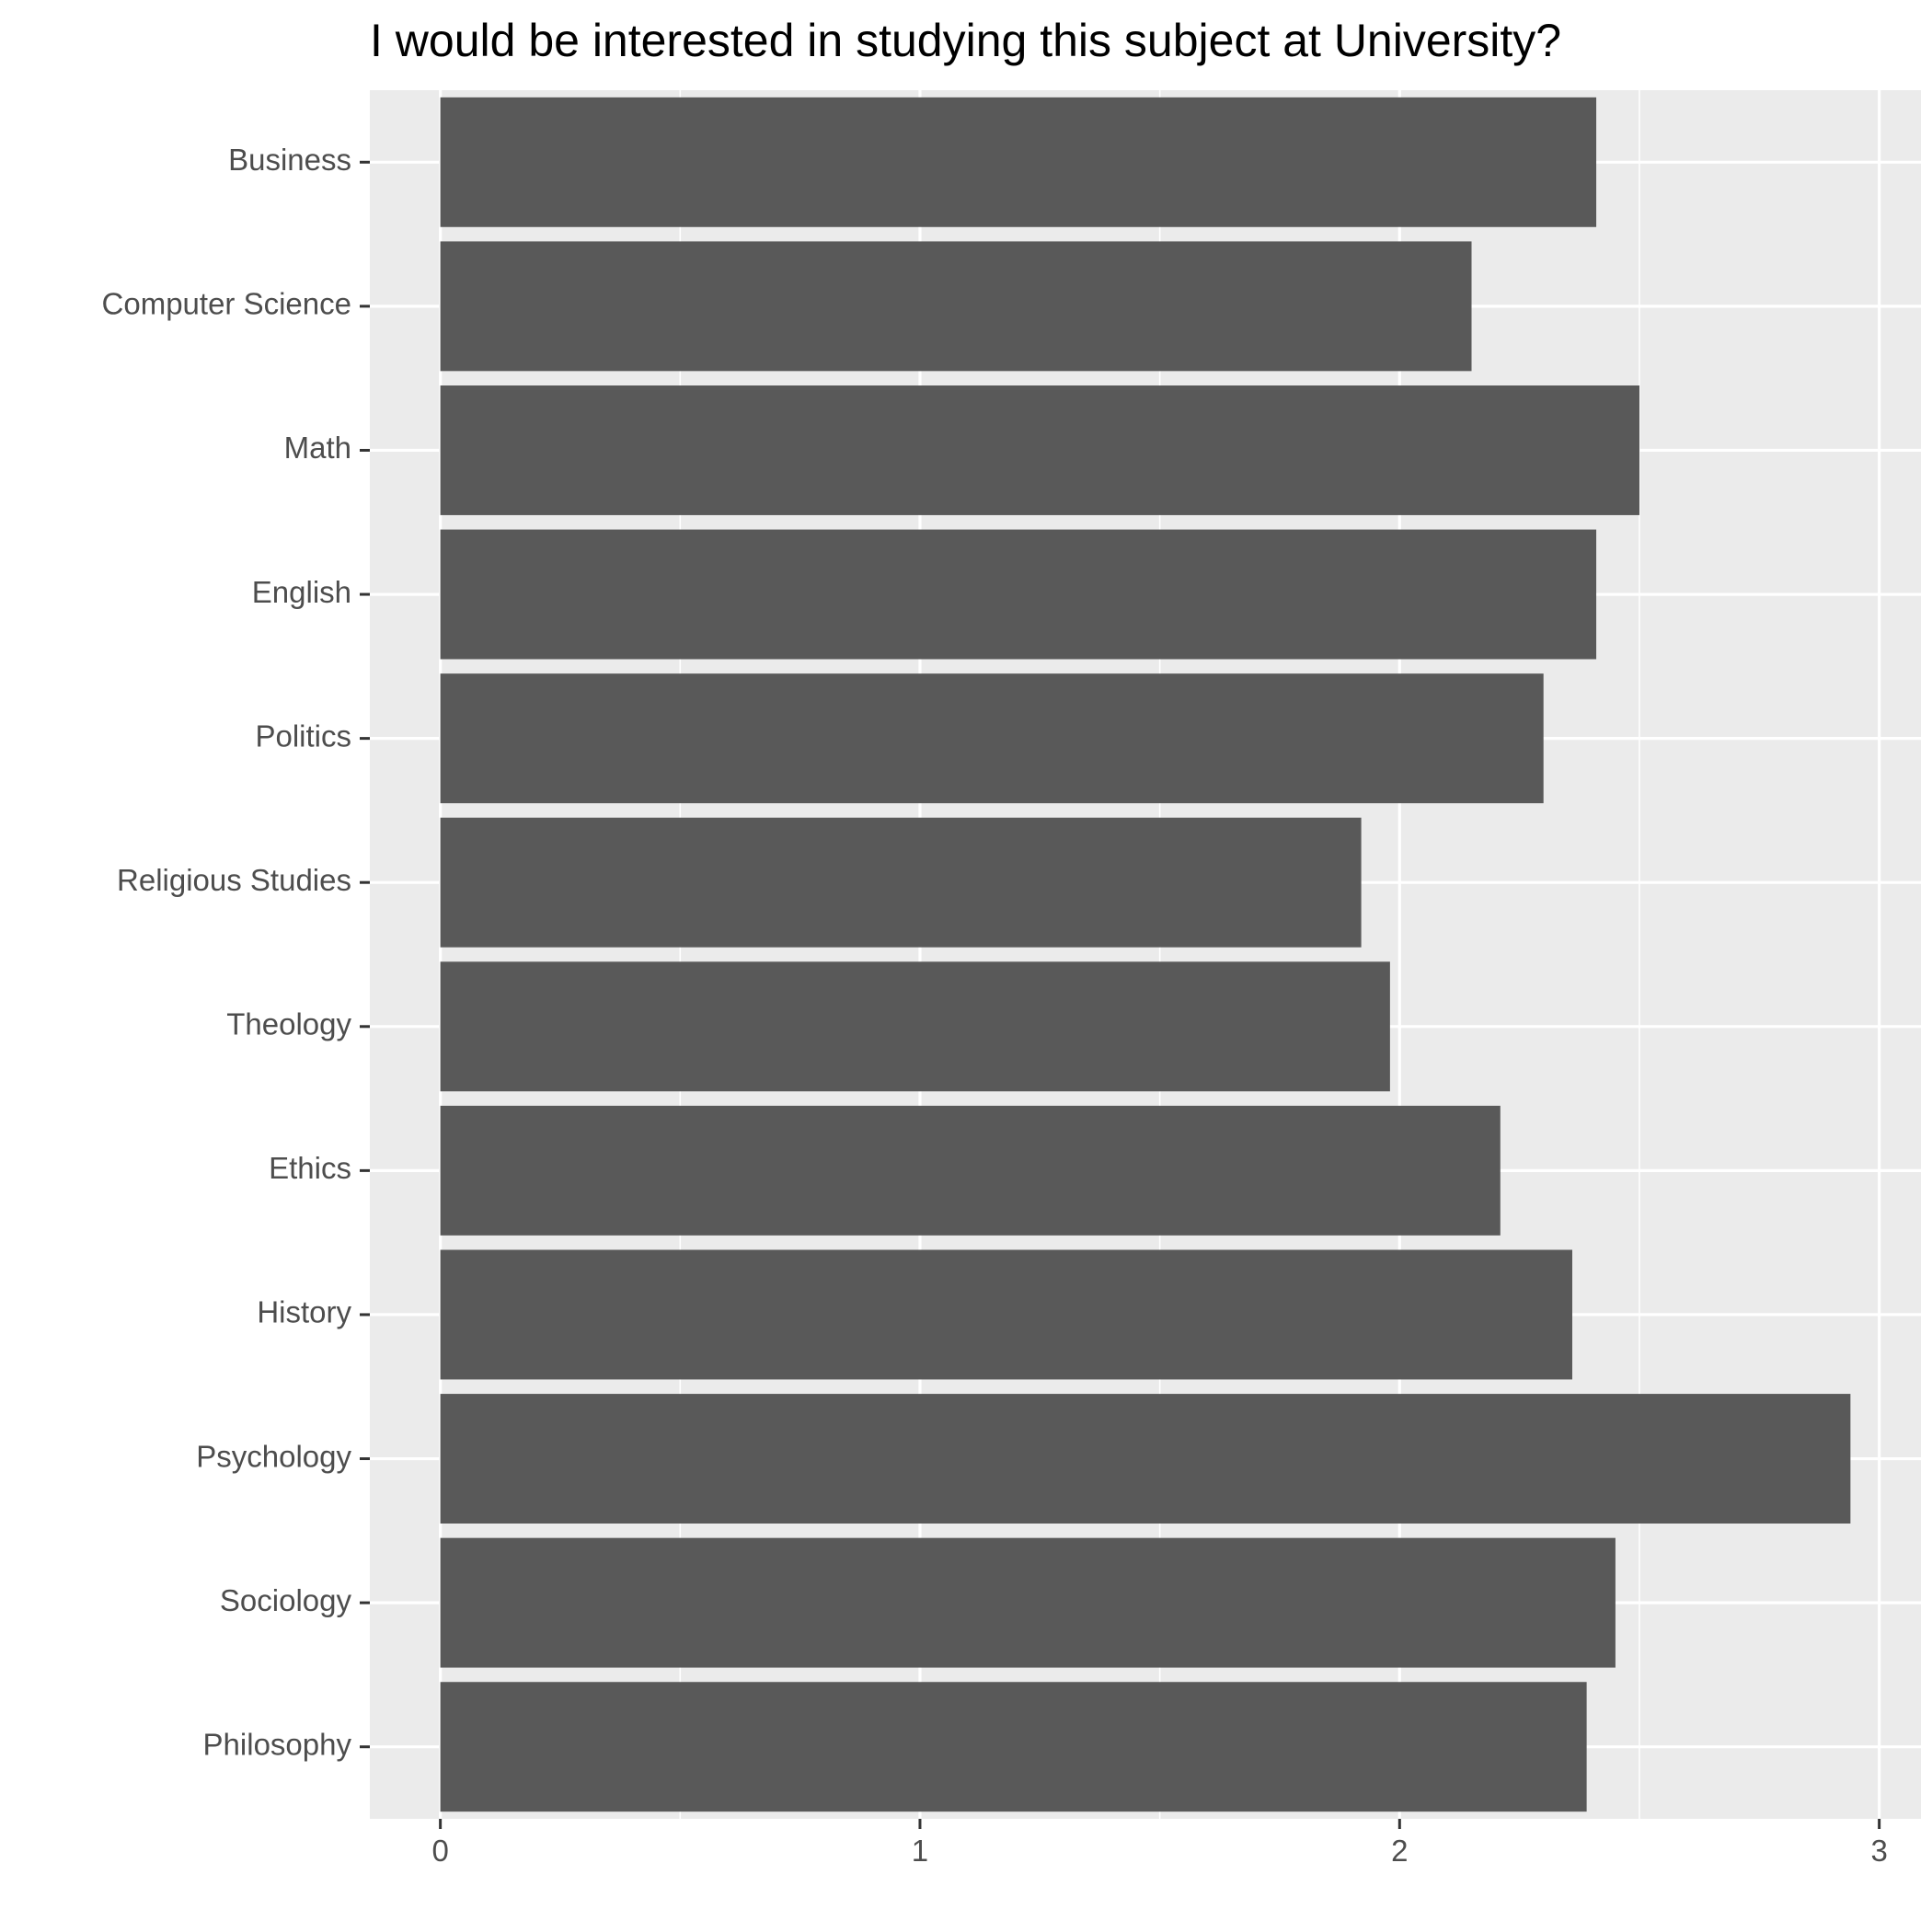 The width and height of the screenshot is (1932, 1932). What do you see at coordinates (317, 448) in the screenshot?
I see `y-tick-label: Math` at bounding box center [317, 448].